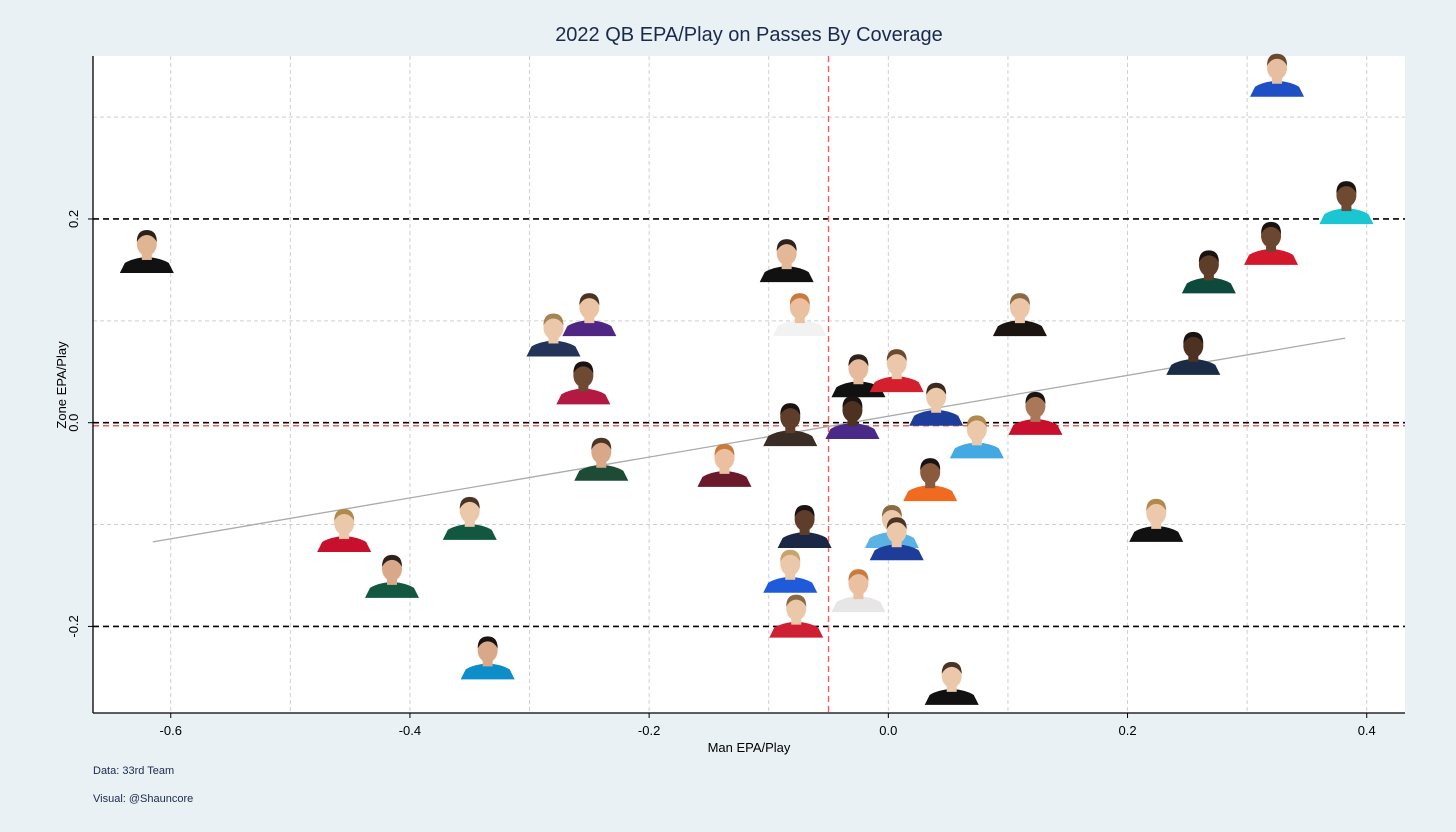 The height and width of the screenshot is (832, 1456). I want to click on y-tick-label: 0.2, so click(73, 219).